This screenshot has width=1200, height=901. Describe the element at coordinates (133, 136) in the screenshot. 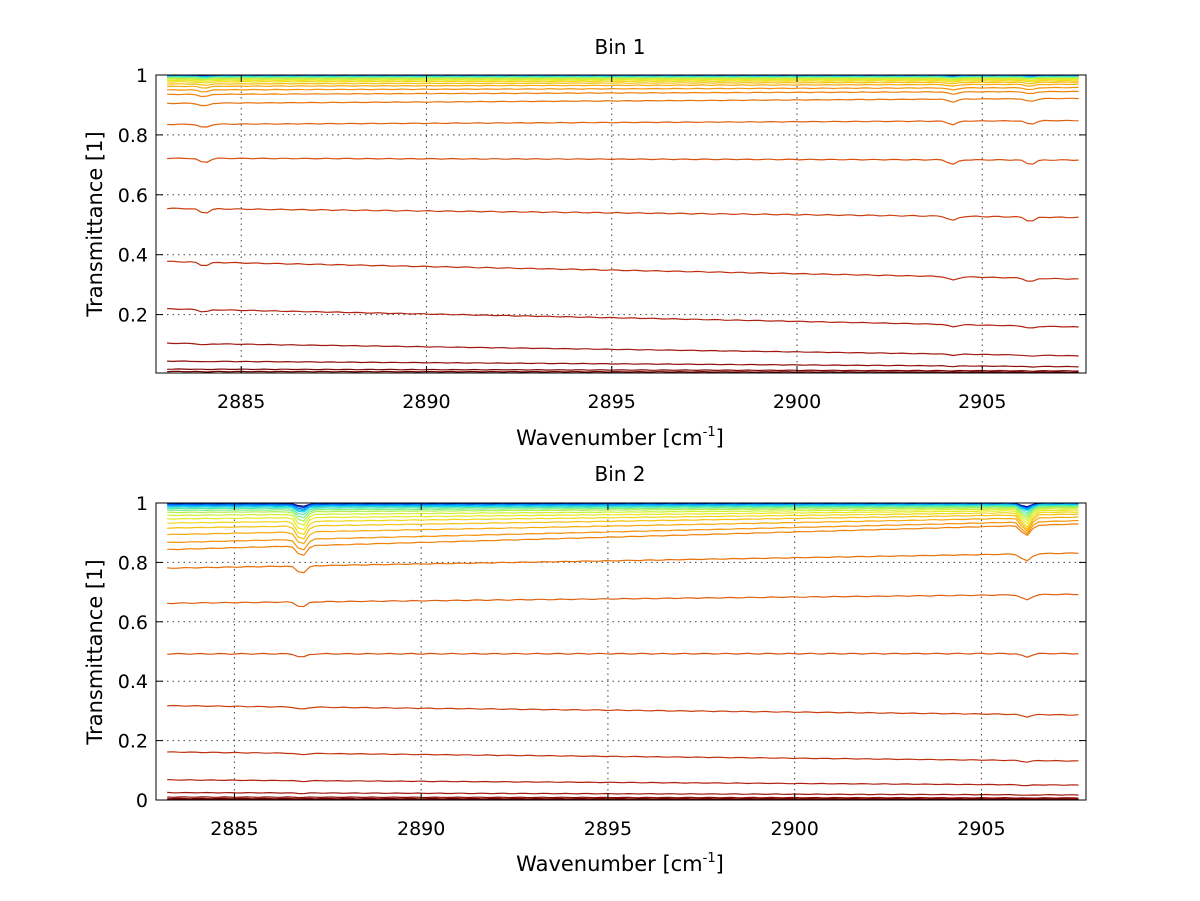

I see `bin-1-ytick-label: 0.8` at that location.